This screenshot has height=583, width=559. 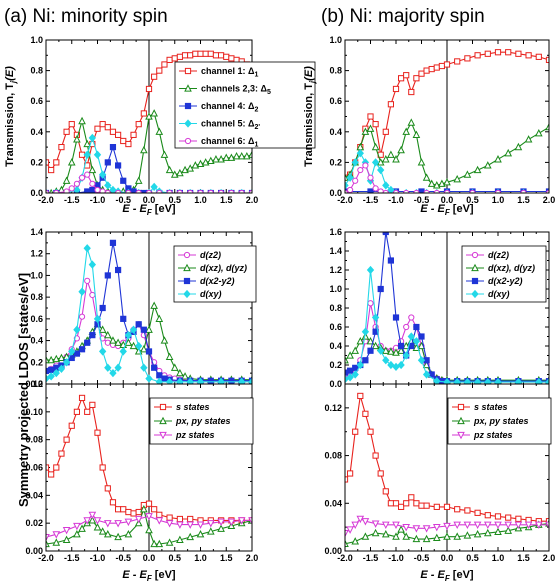 I want to click on x-axis-label: E - EF [eV], so click(x=447, y=576).